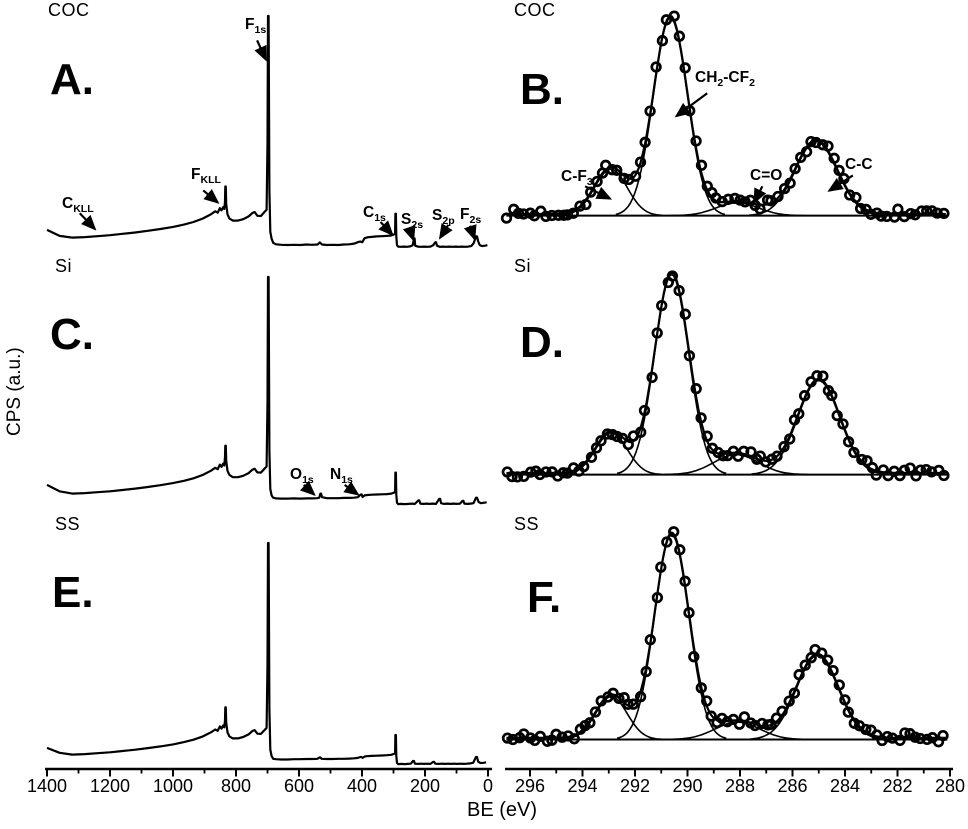  I want to click on tick-label: 284, so click(845, 786).